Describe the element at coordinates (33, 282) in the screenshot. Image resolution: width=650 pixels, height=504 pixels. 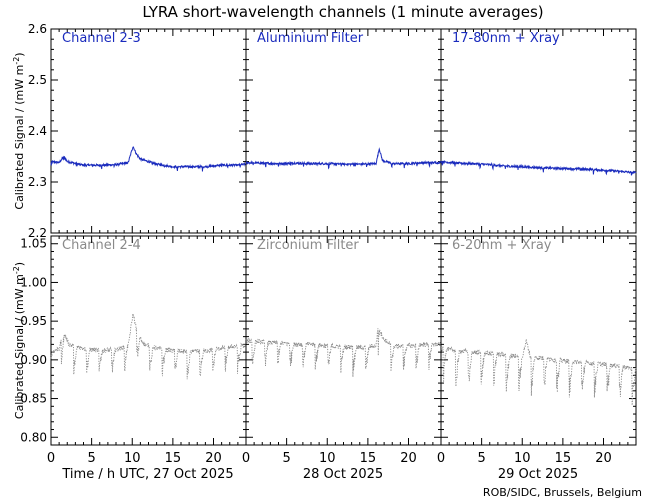
I see `y-tick-label: 1.00` at that location.